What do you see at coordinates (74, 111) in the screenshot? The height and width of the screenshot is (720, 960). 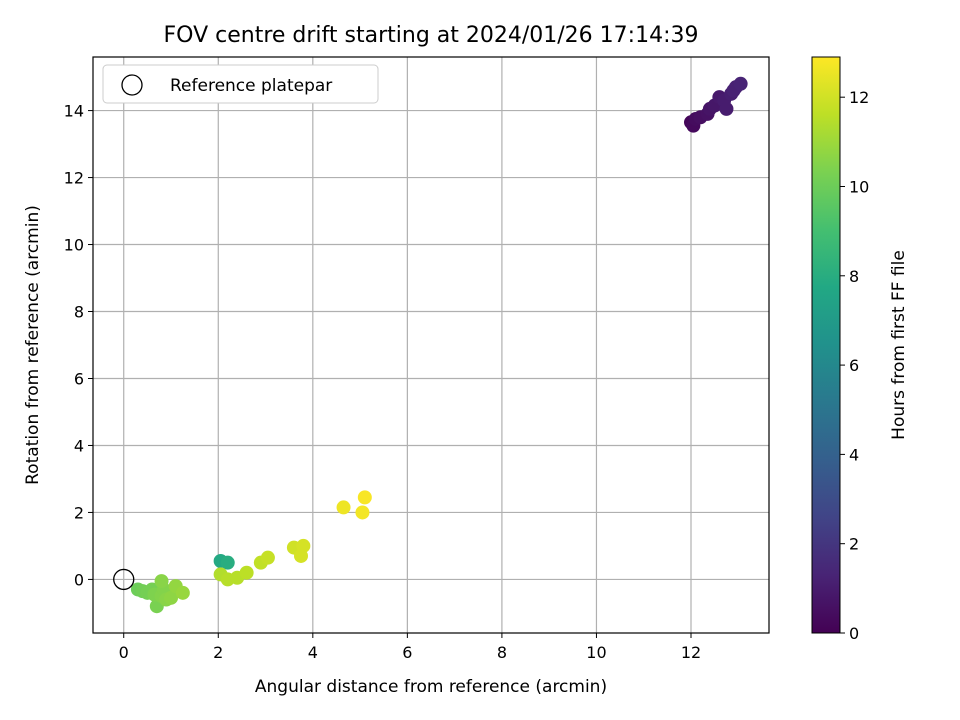 I see `y-tick-label: 14` at bounding box center [74, 111].